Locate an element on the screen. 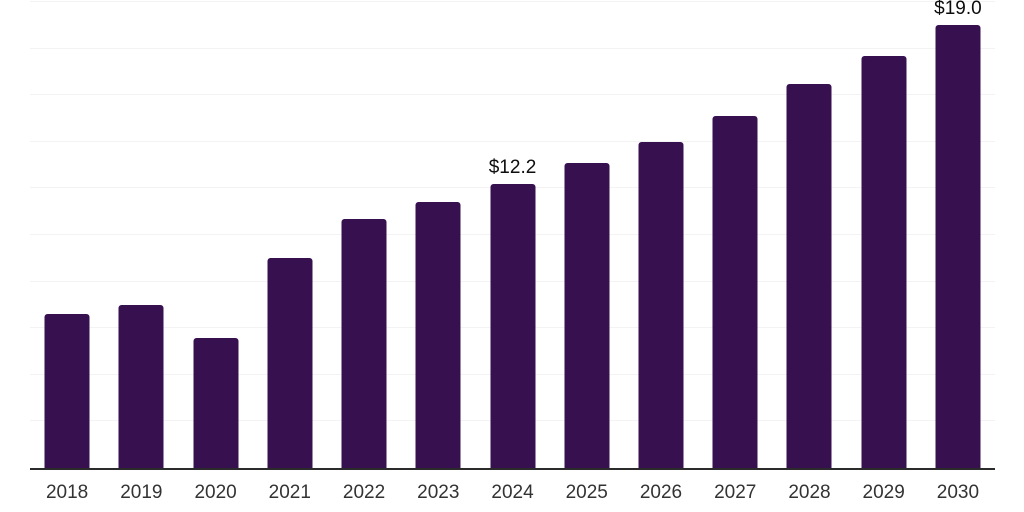 The width and height of the screenshot is (1024, 512). bar-2018 is located at coordinates (67, 391).